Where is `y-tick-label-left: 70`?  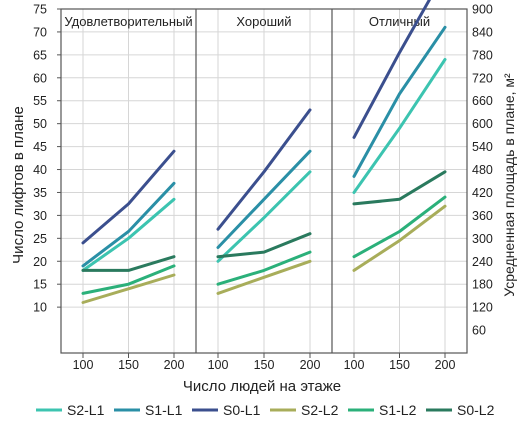
y-tick-label-left: 70 is located at coordinates (40, 32).